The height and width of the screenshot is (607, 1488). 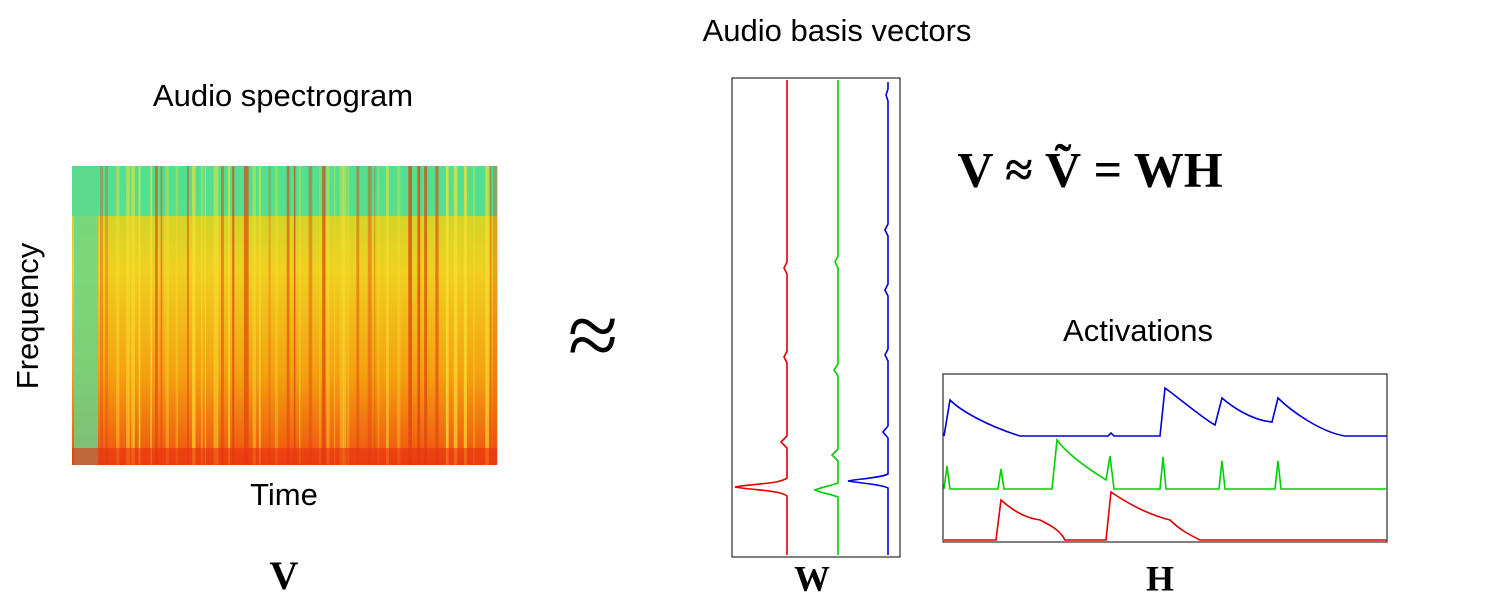 I want to click on w-red-curve, so click(x=761, y=317).